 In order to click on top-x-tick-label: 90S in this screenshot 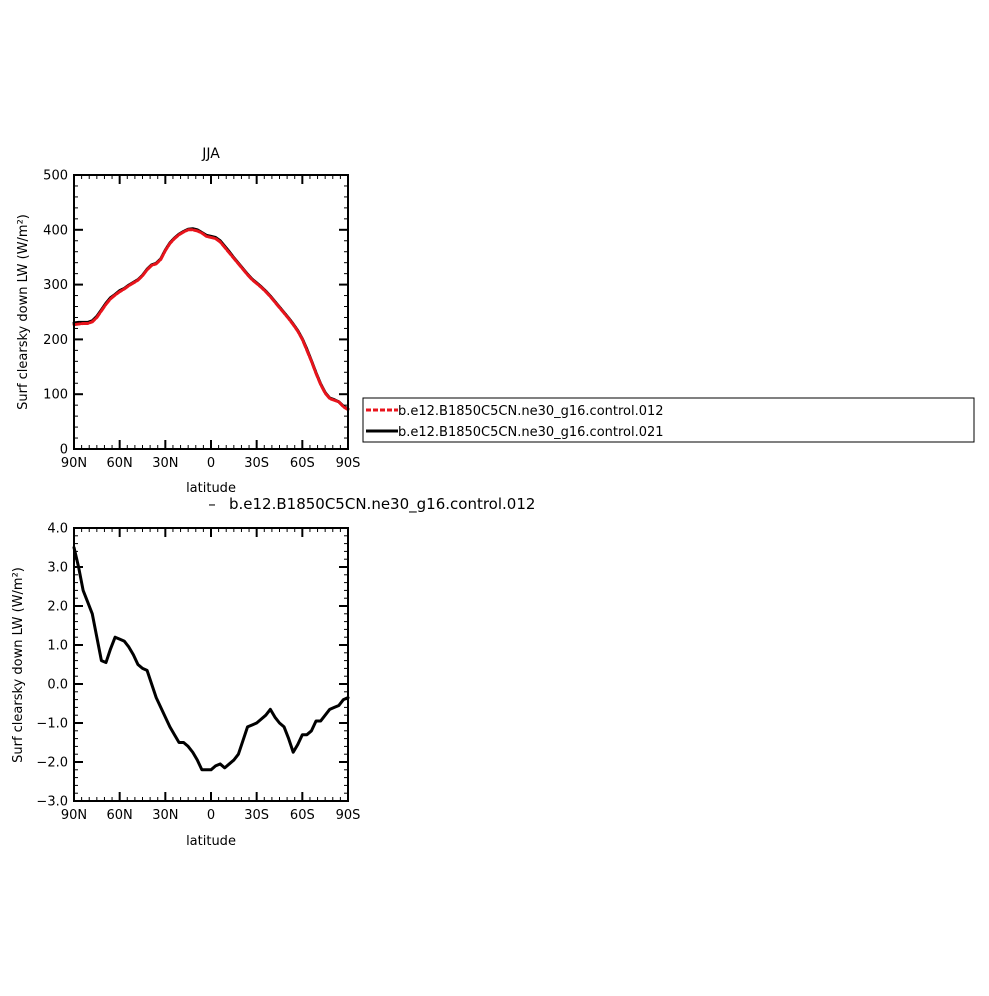, I will do `click(348, 463)`.